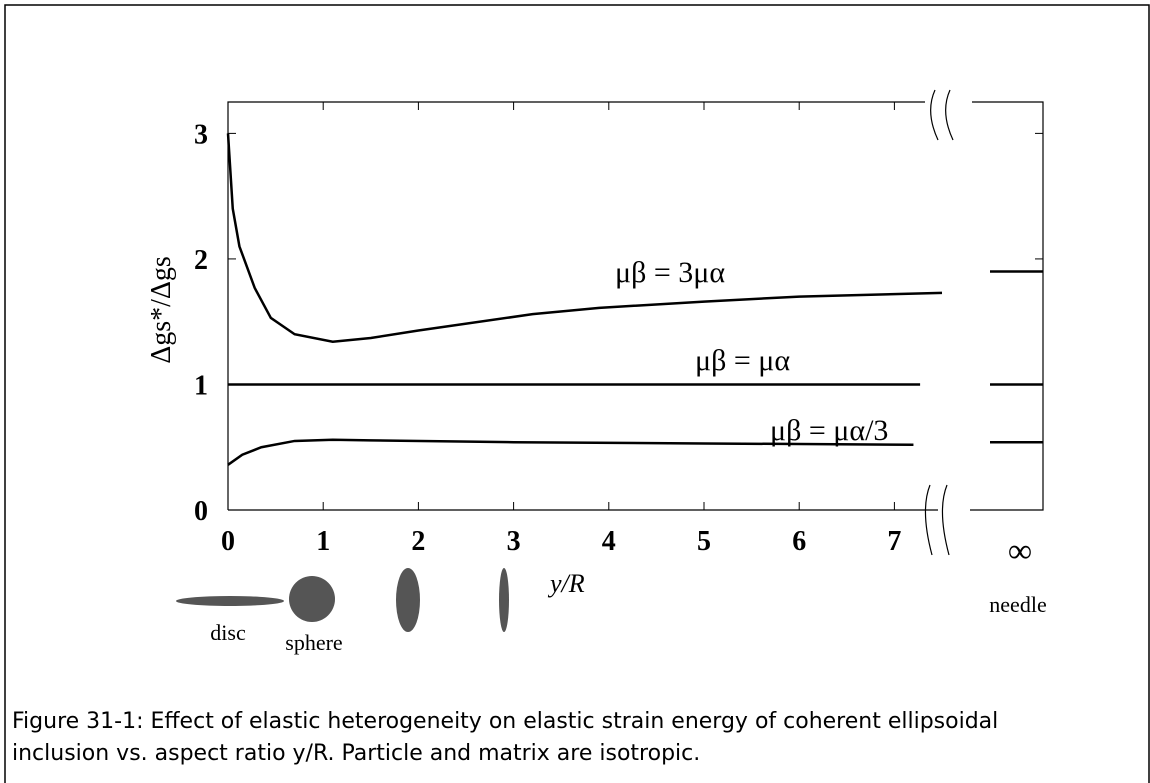  Describe the element at coordinates (408, 600) in the screenshot. I see `spheroid-shape` at that location.